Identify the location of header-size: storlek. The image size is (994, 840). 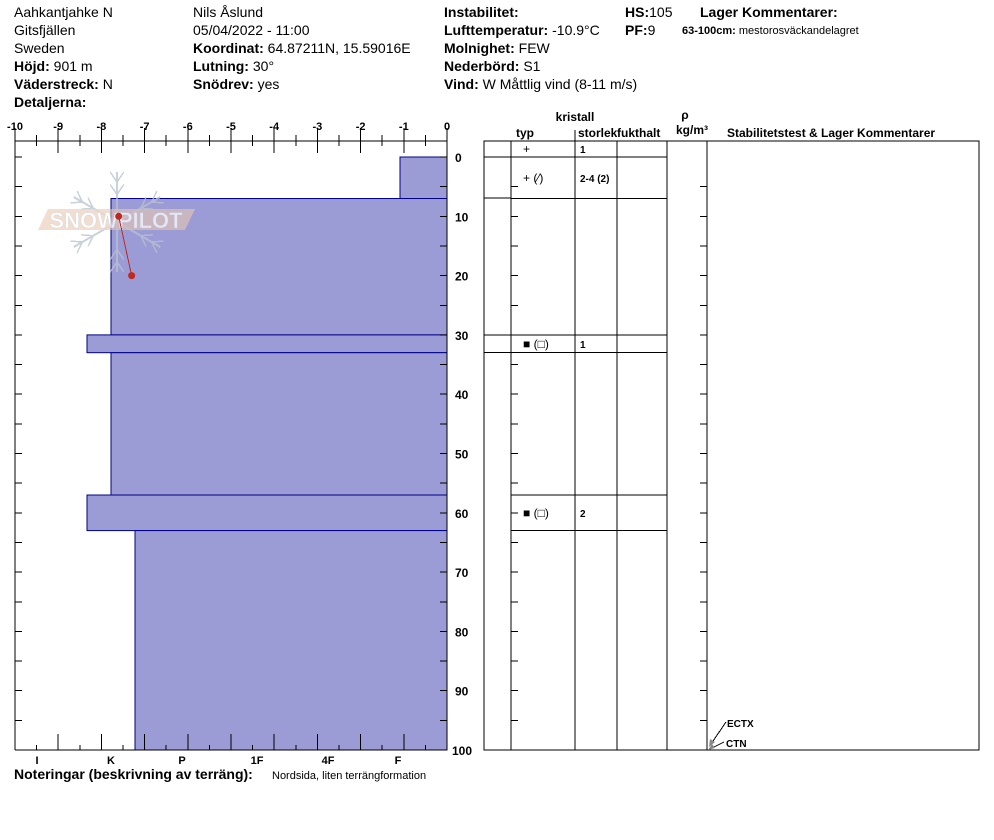
(598, 133).